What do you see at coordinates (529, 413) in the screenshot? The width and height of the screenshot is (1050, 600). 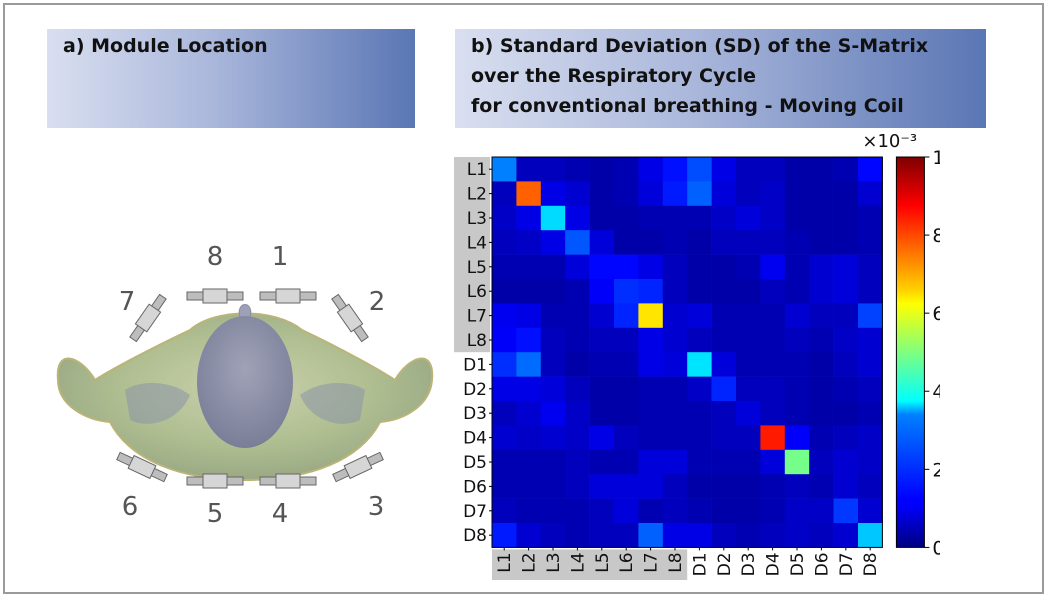 I see `heatmap-cell-D3-L2` at bounding box center [529, 413].